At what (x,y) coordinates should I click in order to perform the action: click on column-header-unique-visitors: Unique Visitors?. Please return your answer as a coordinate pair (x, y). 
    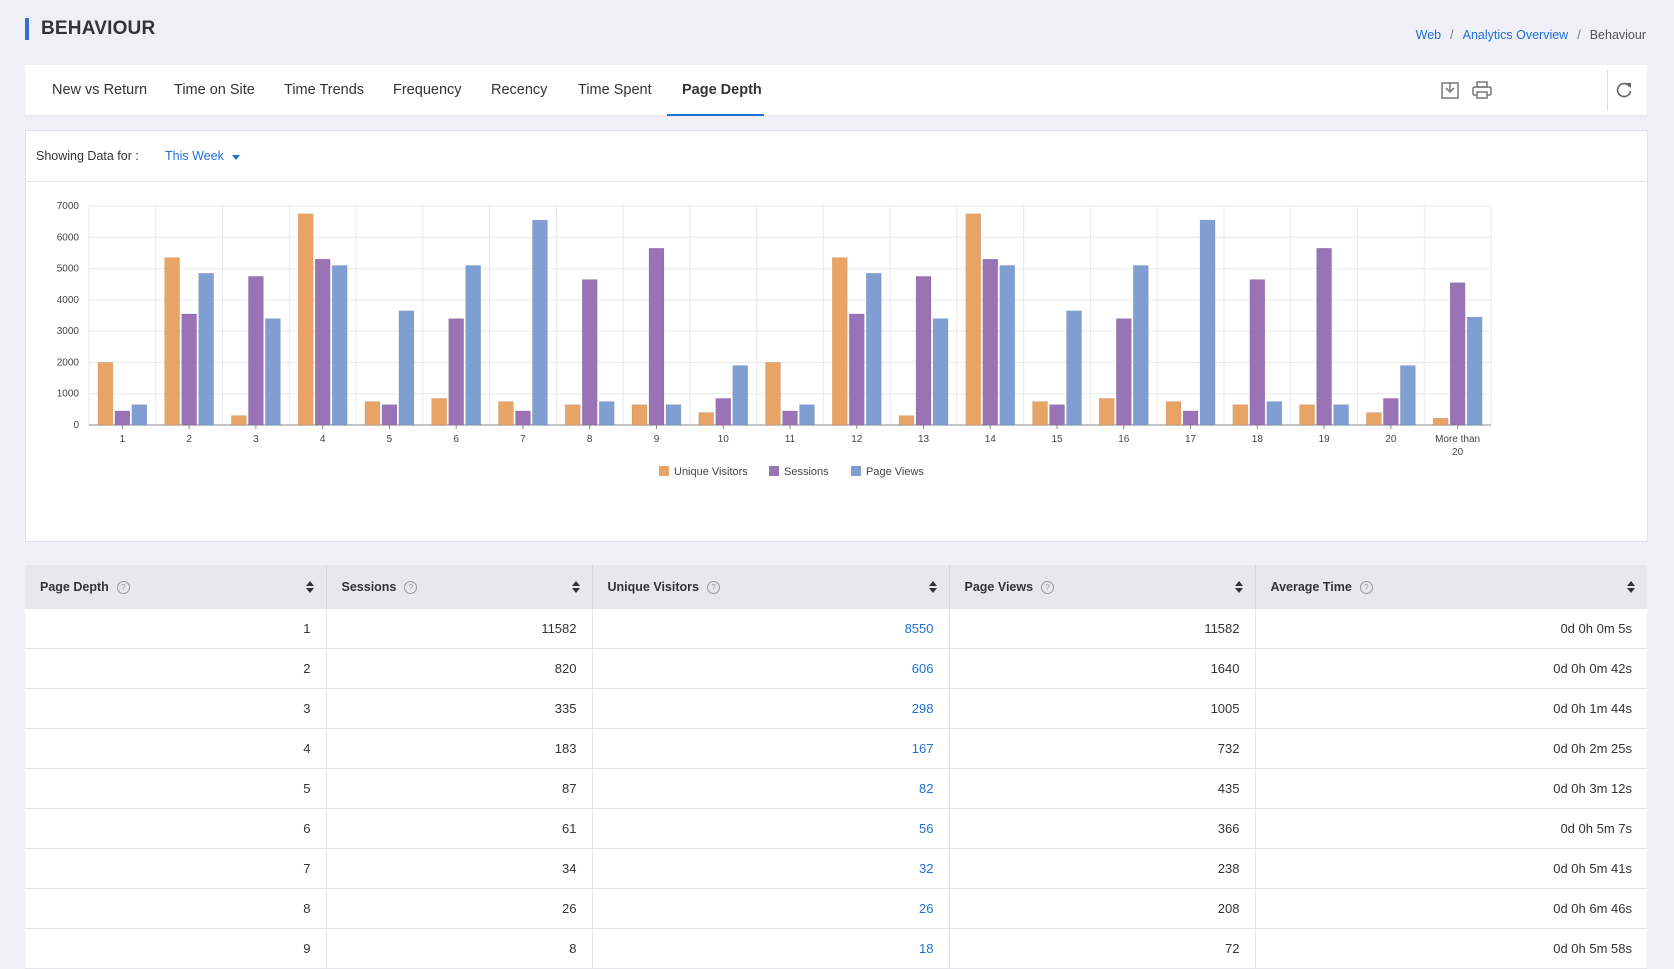
    Looking at the image, I should click on (771, 587).